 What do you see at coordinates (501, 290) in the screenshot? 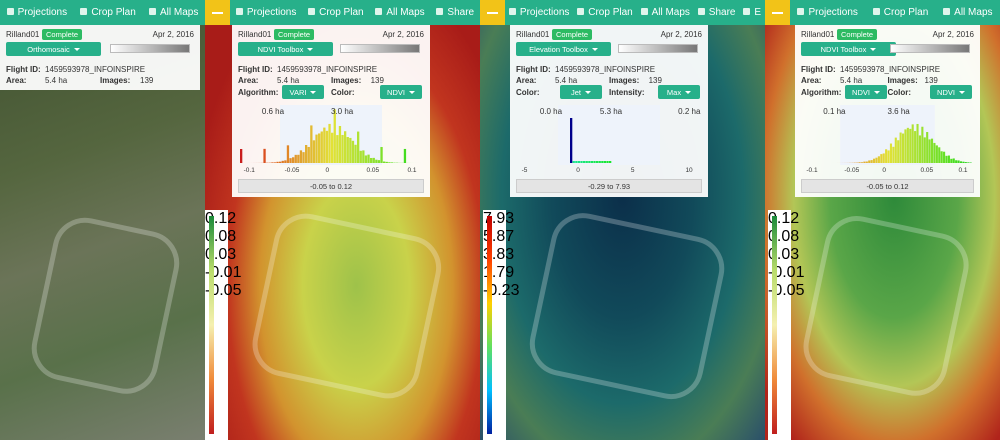
I see `legend-label: -0.23` at bounding box center [501, 290].